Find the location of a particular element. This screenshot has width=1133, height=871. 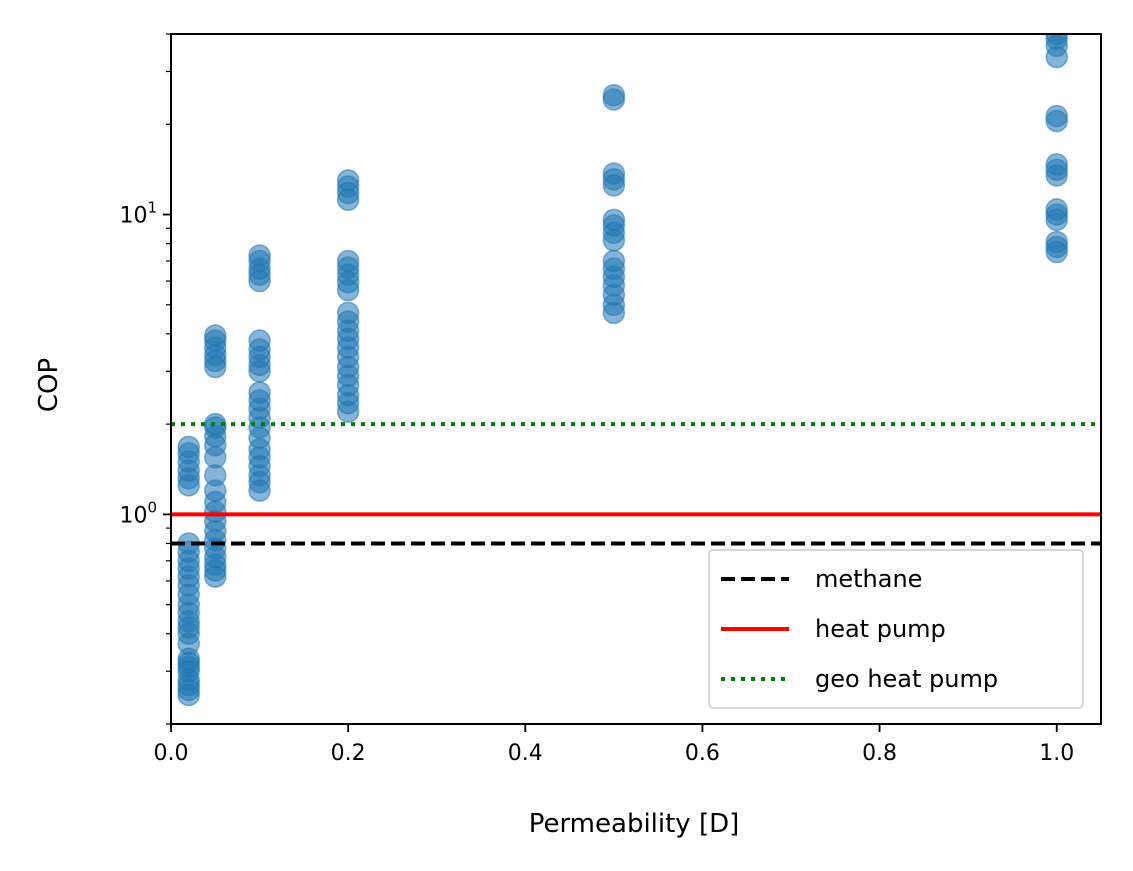

x-tick-label: 0.2 is located at coordinates (348, 753).